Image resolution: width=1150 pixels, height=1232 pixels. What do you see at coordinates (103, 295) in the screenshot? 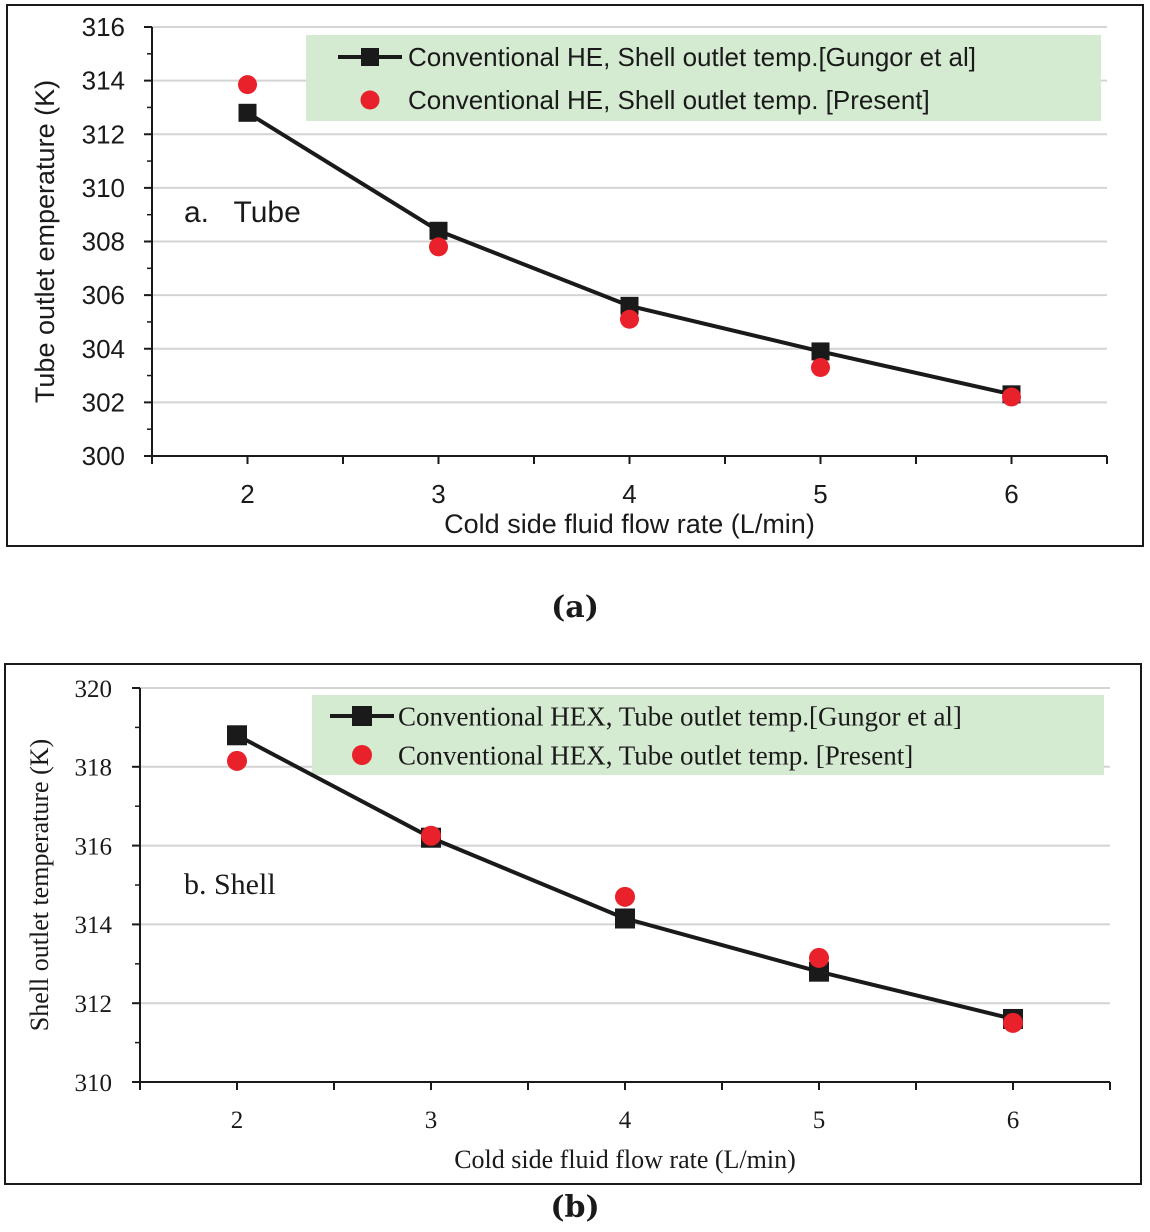
I see `y-tick-label-a-3: 306` at bounding box center [103, 295].